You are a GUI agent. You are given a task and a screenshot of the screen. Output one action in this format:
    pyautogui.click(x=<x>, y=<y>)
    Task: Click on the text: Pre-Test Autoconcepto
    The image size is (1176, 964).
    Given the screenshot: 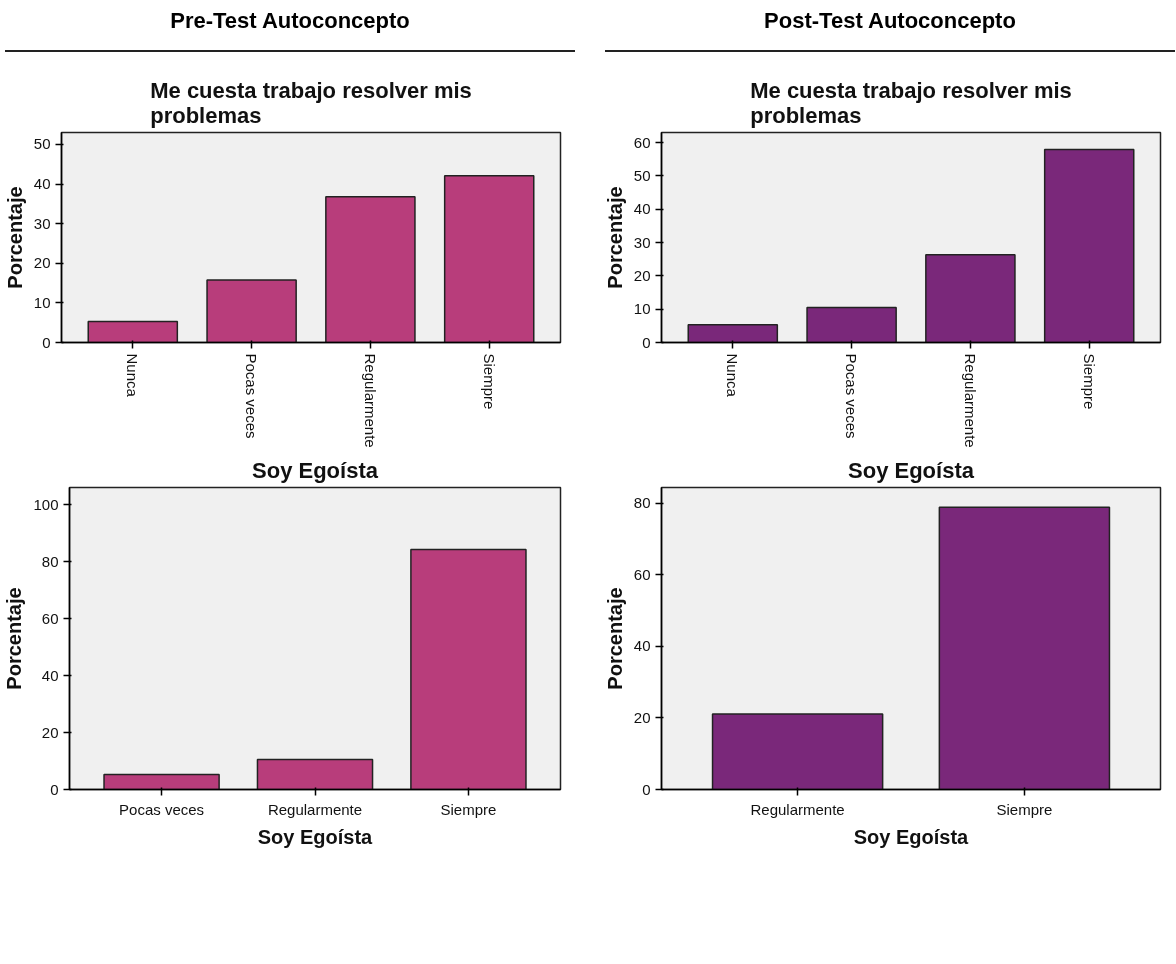 What is the action you would take?
    pyautogui.click(x=290, y=29)
    